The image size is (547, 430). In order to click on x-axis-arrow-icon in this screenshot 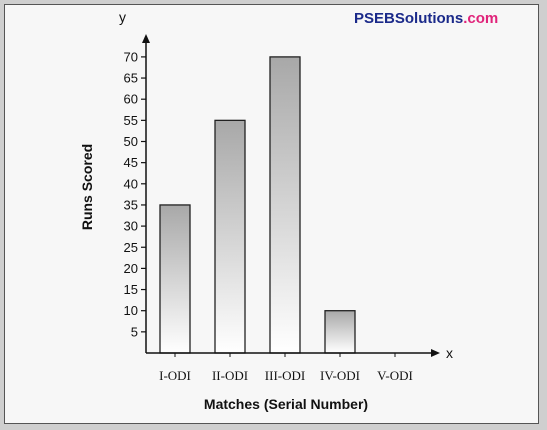, I will do `click(435, 353)`.